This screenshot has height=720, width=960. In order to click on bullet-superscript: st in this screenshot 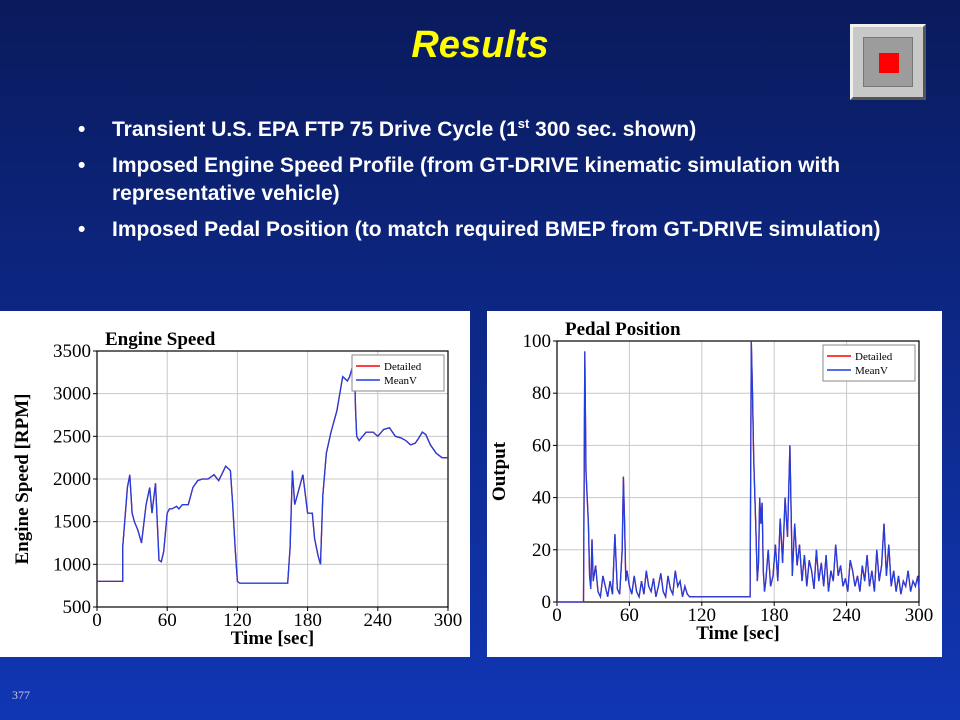, I will do `click(523, 123)`.